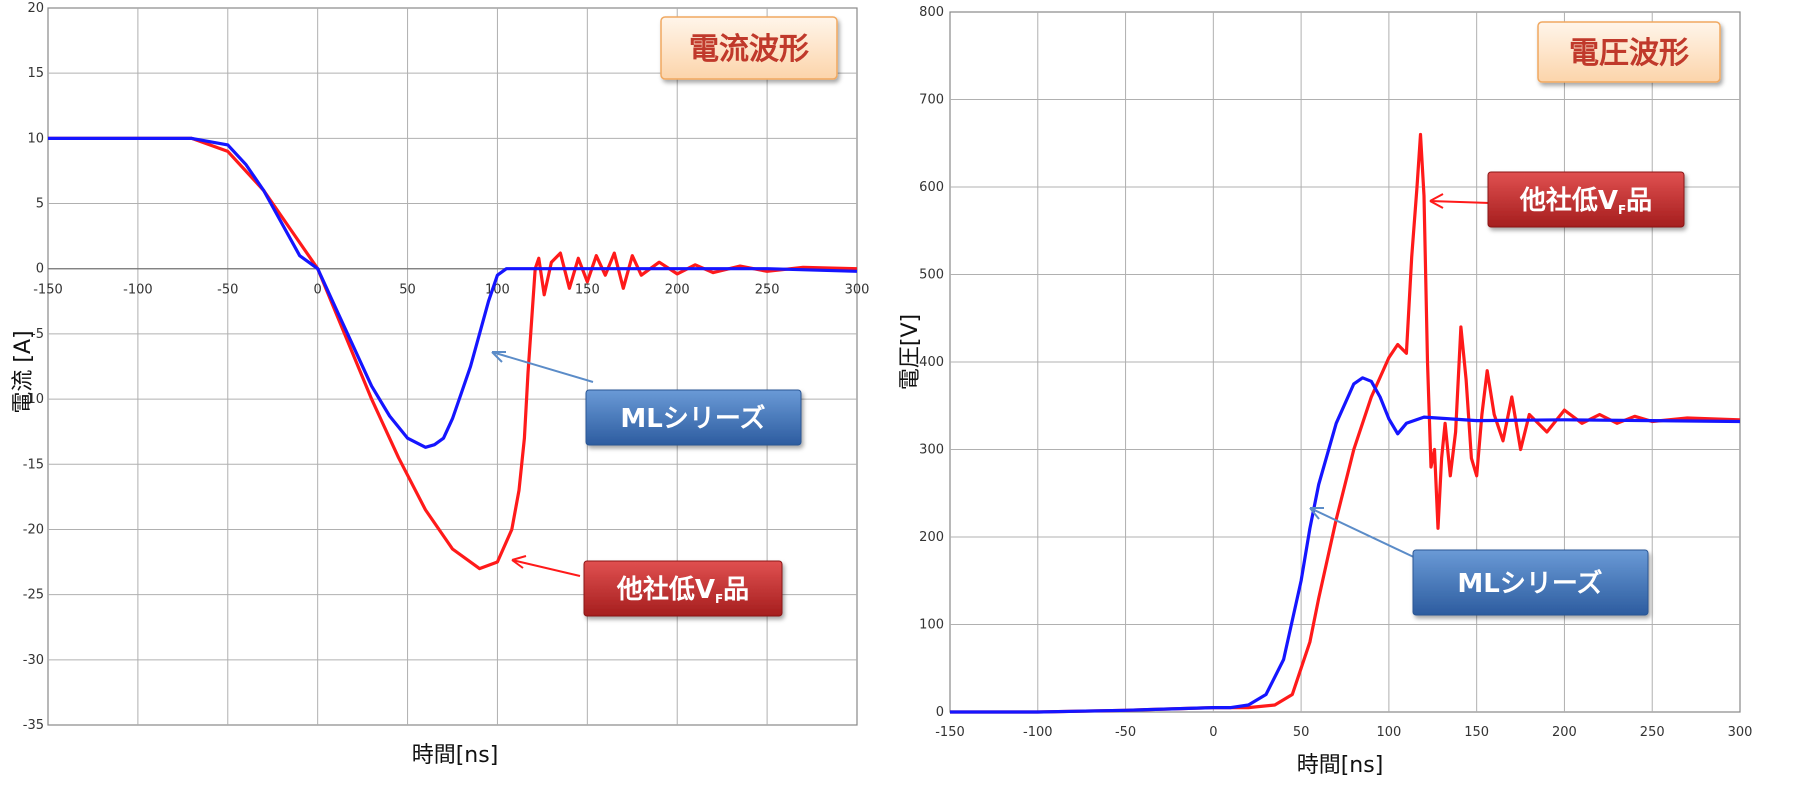 This screenshot has width=1796, height=788. I want to click on voltage-y-tick-label: 100, so click(931, 625).